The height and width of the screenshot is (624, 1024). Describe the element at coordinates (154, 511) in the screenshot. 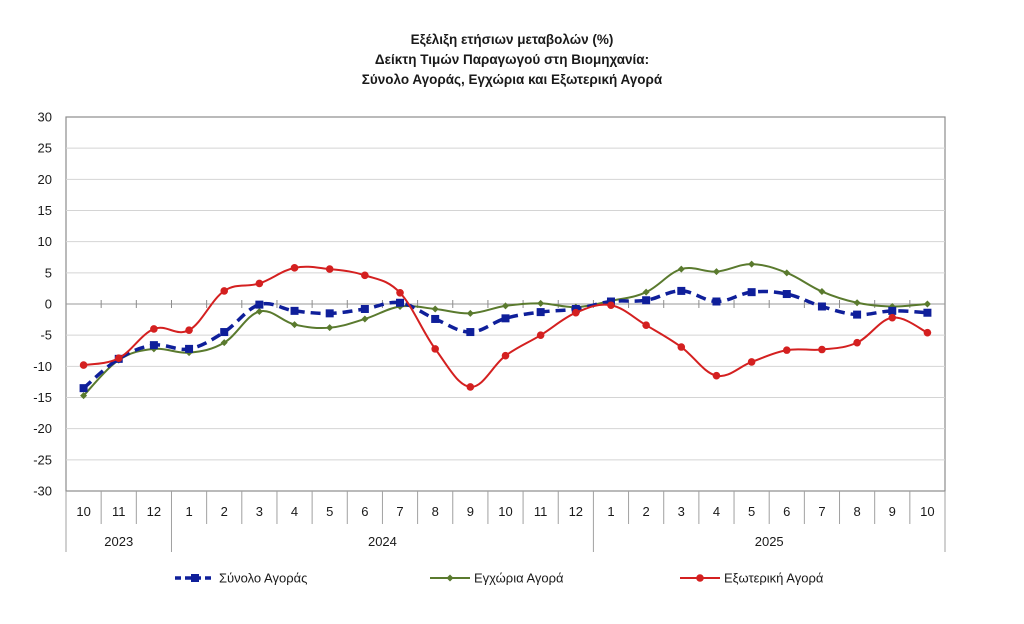

I see `x-tick-label: 12` at that location.